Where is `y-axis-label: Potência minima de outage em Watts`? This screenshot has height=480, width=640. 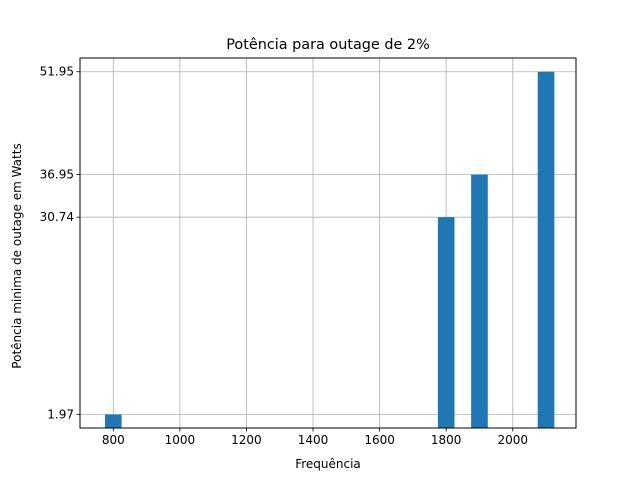
y-axis-label: Potência minima de outage em Watts is located at coordinates (17, 255).